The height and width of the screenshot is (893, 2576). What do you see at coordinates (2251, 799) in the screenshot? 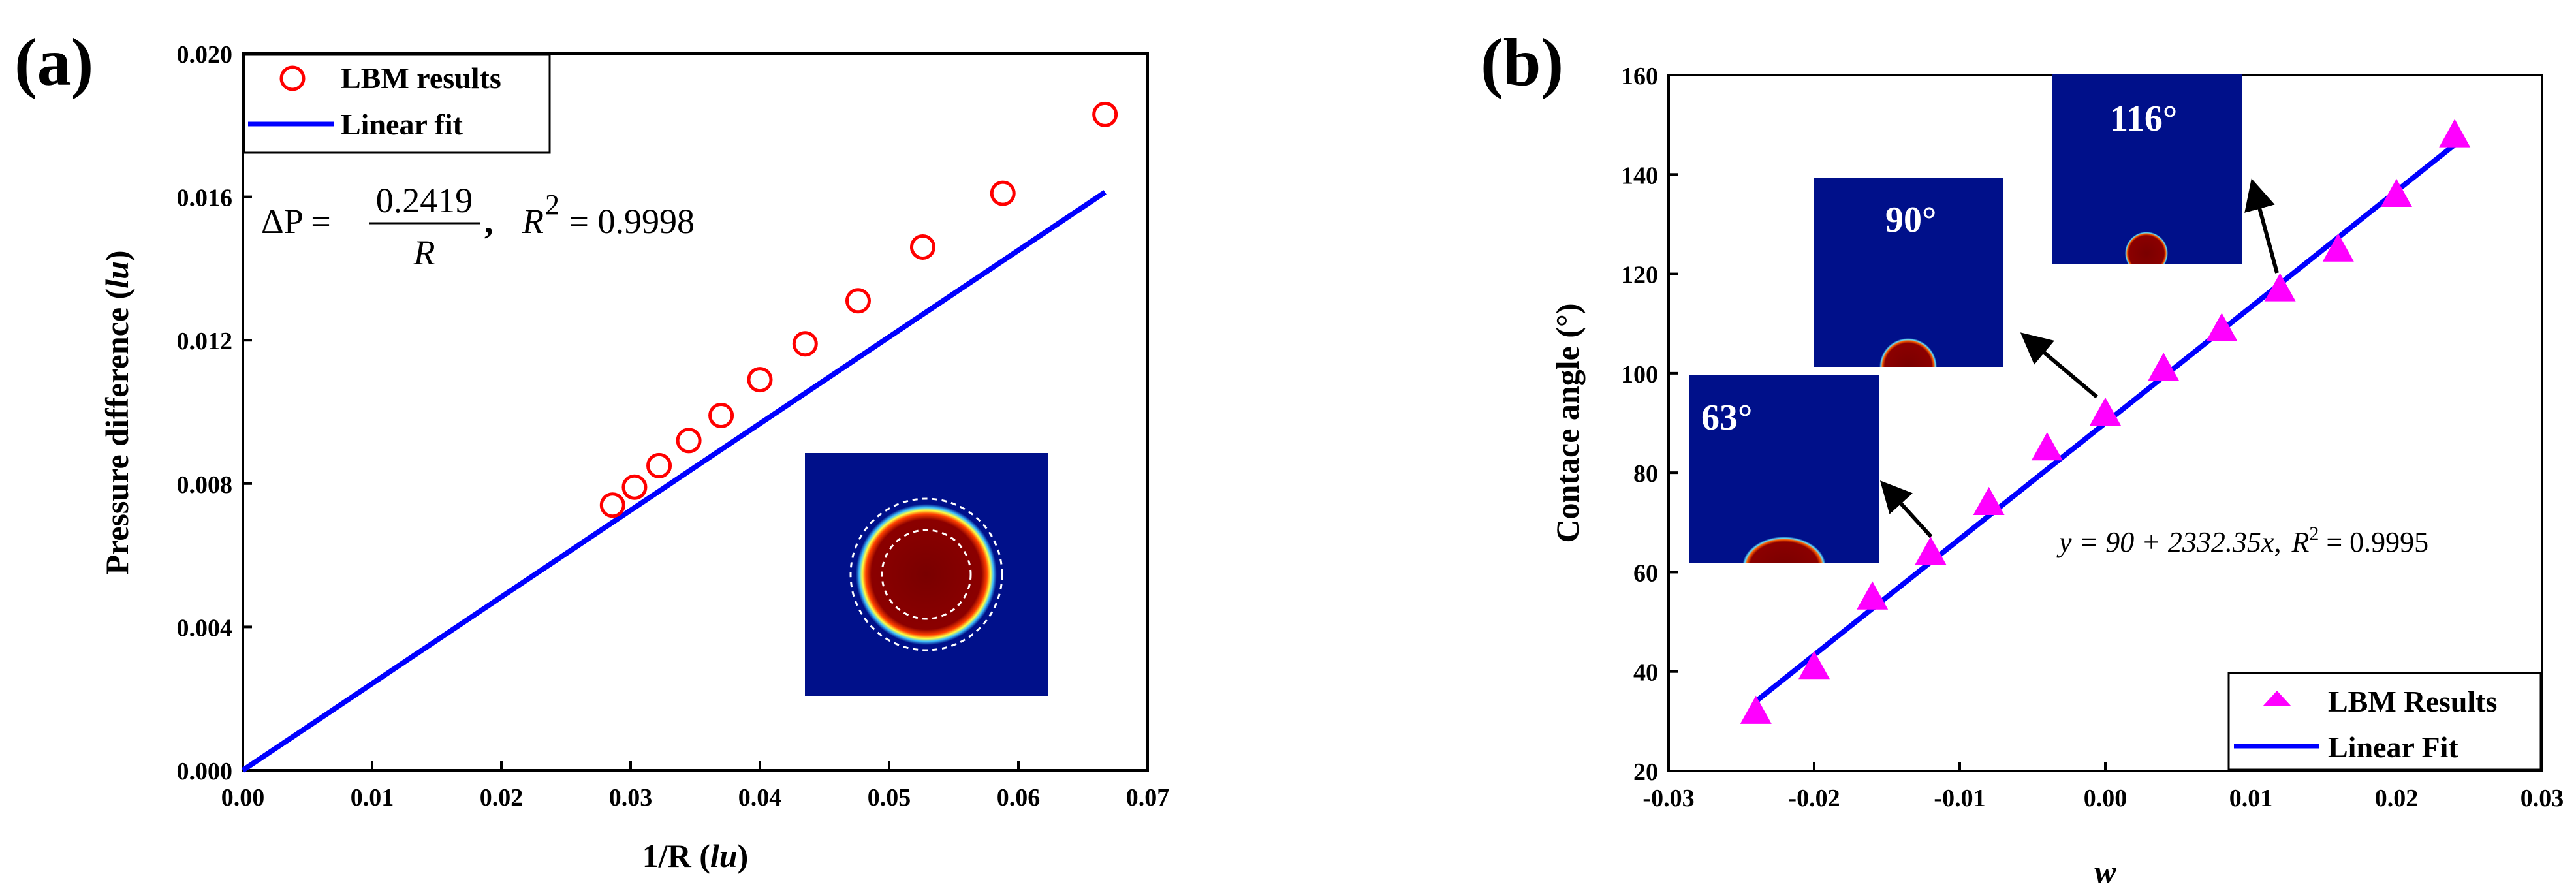
I see `panel-b-x-tick-label: 0.01` at bounding box center [2251, 799].